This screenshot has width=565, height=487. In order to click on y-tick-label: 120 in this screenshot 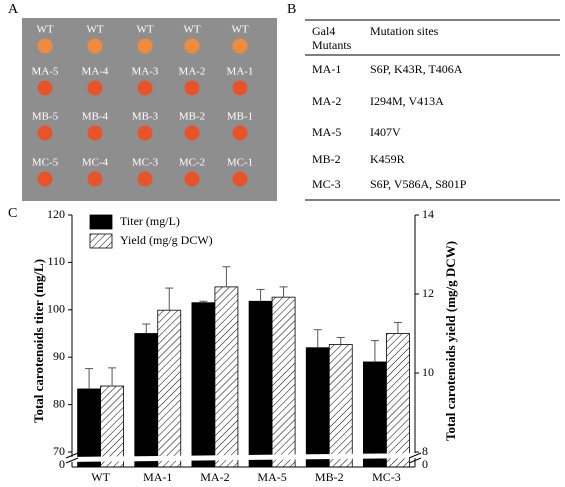, I will do `click(56, 214)`.